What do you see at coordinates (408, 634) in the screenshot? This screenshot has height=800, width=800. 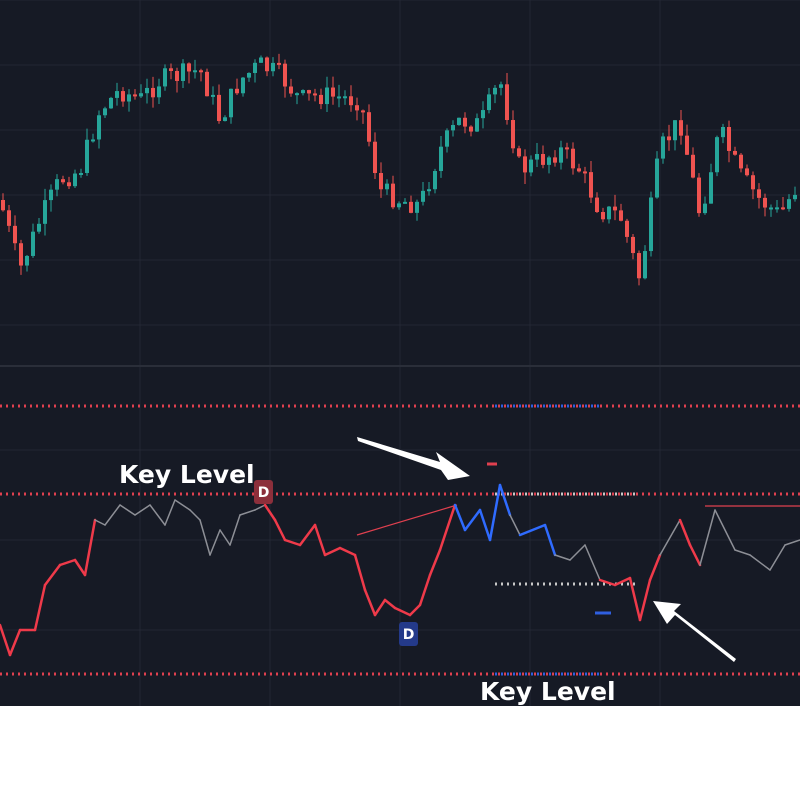 I see `divergence-badge` at bounding box center [408, 634].